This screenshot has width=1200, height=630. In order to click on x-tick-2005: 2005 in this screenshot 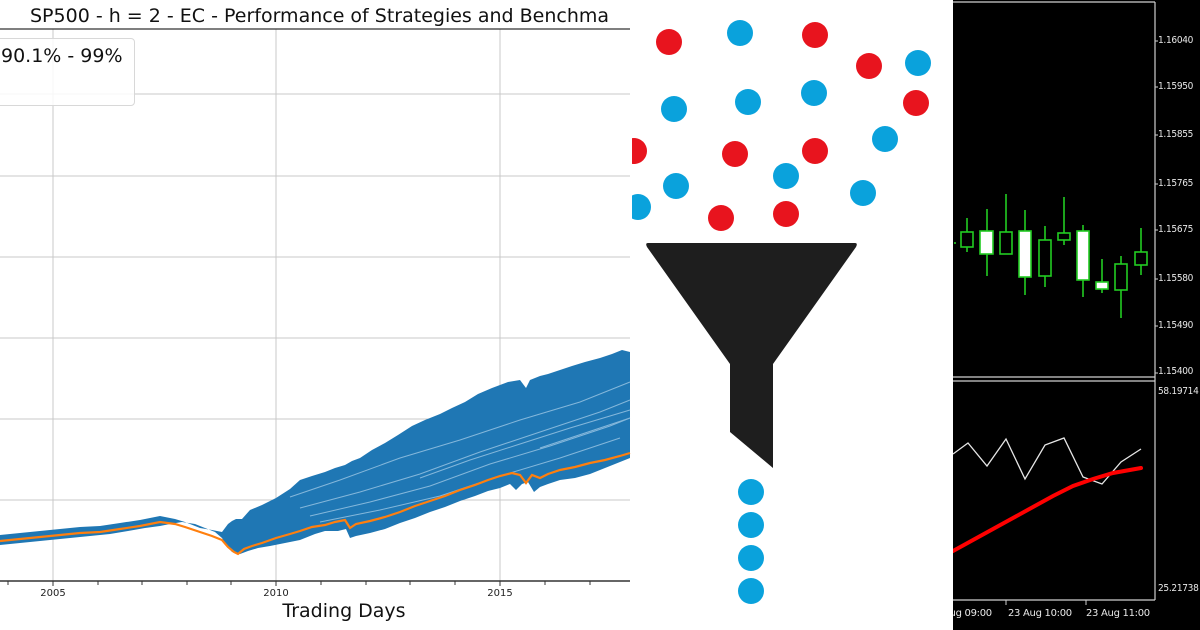, I will do `click(53, 593)`.